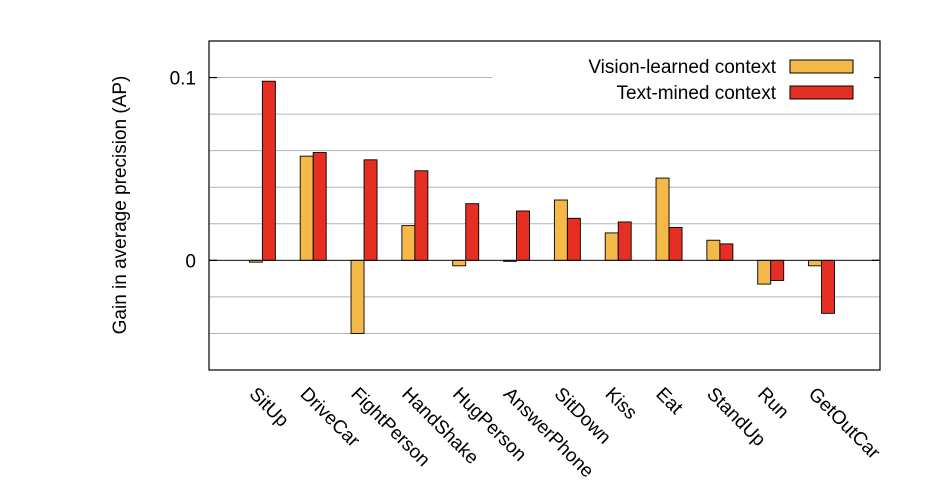 This screenshot has width=950, height=504. What do you see at coordinates (268, 170) in the screenshot?
I see `bar-text-situp` at bounding box center [268, 170].